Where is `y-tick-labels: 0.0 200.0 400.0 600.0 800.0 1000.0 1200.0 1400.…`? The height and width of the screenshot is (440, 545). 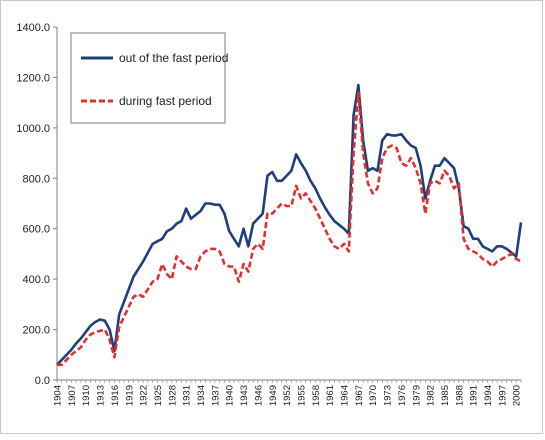
y-tick-labels: 0.0 200.0 400.0 600.0 800.0 1000.0 1200.0 1400.… is located at coordinates (33, 204).